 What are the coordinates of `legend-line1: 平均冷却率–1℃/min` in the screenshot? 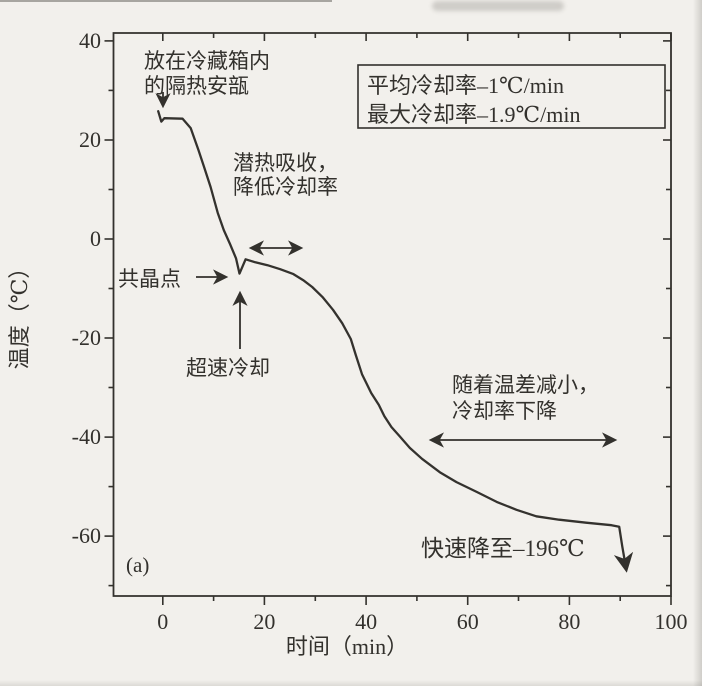 It's located at (465, 85).